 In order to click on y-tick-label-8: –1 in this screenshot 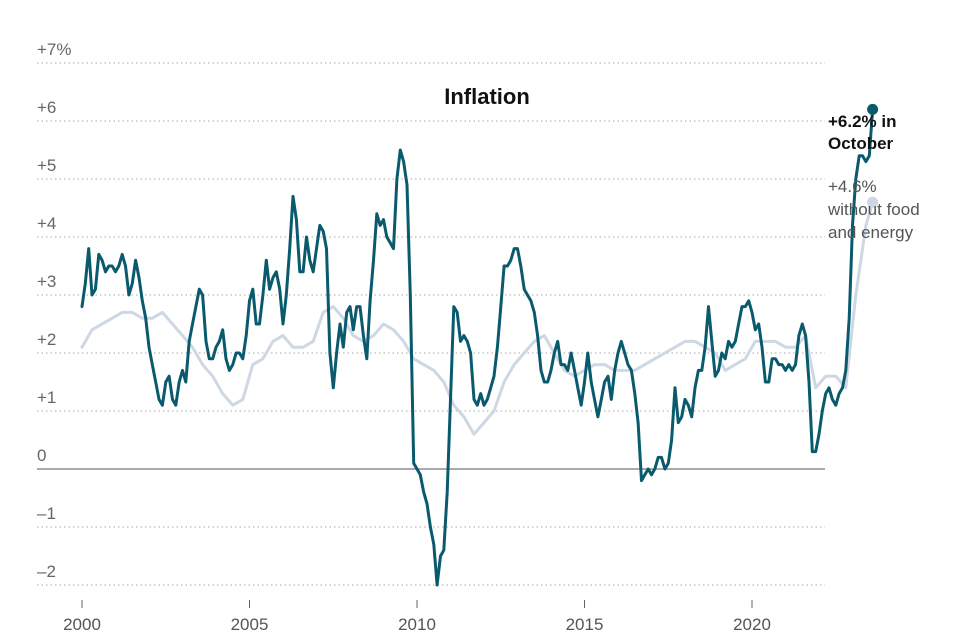, I will do `click(46, 513)`.